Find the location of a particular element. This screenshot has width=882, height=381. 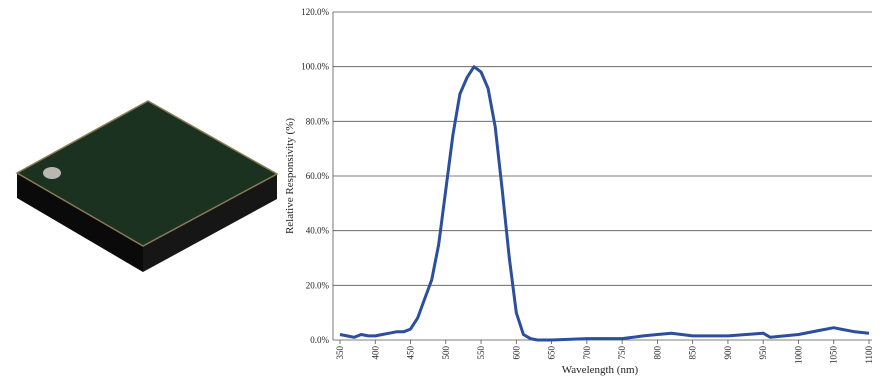

y-tick-label: 0.0% is located at coordinates (319, 340).